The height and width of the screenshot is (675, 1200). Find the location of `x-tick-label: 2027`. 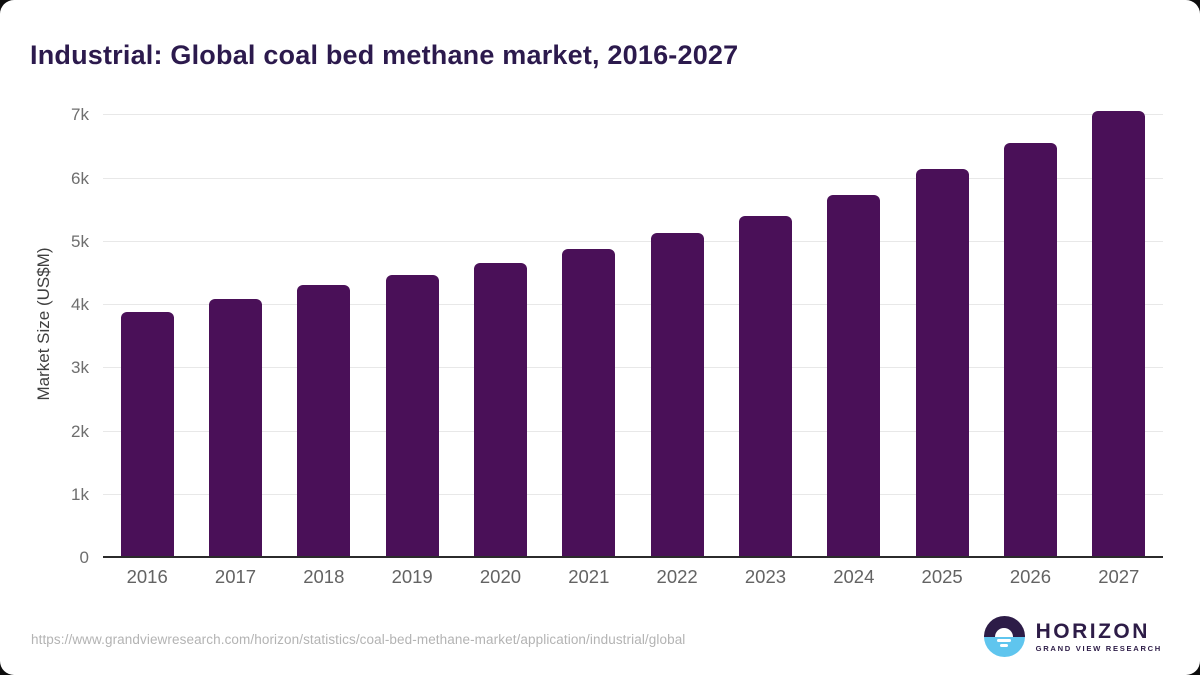

x-tick-label: 2027 is located at coordinates (1119, 576).